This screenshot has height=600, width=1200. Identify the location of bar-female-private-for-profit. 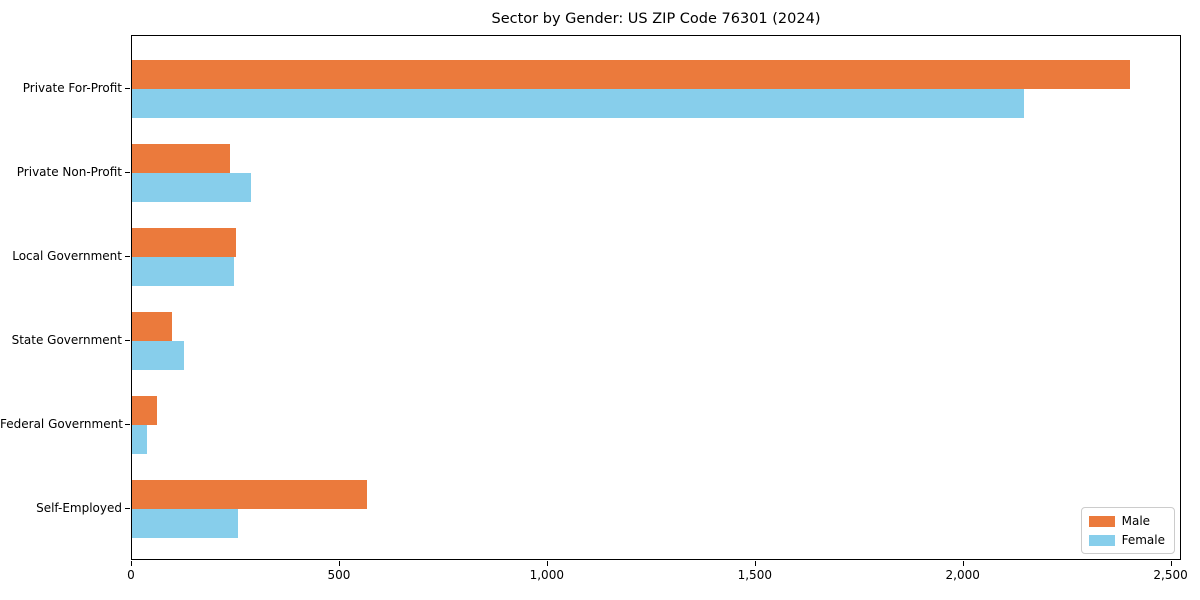
(578, 103).